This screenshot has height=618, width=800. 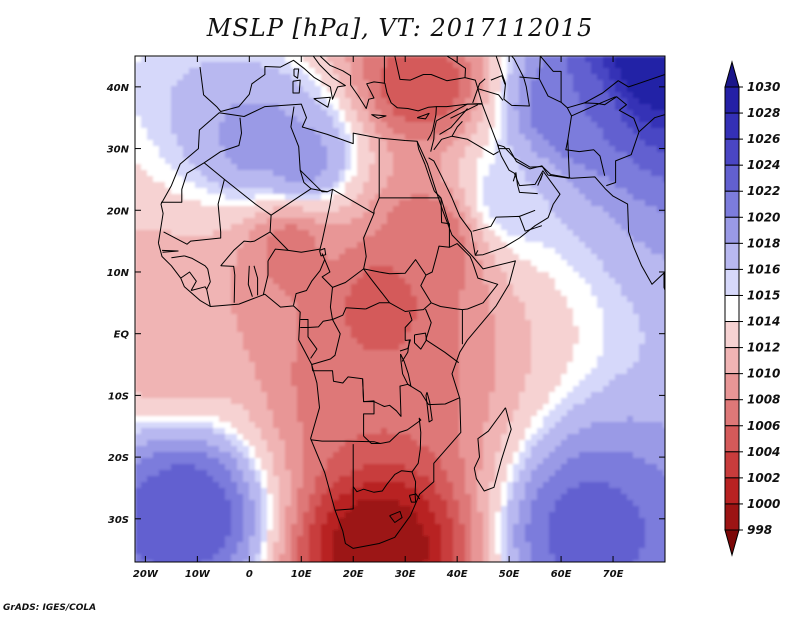 I want to click on y-tick-label: 30N, so click(x=118, y=150).